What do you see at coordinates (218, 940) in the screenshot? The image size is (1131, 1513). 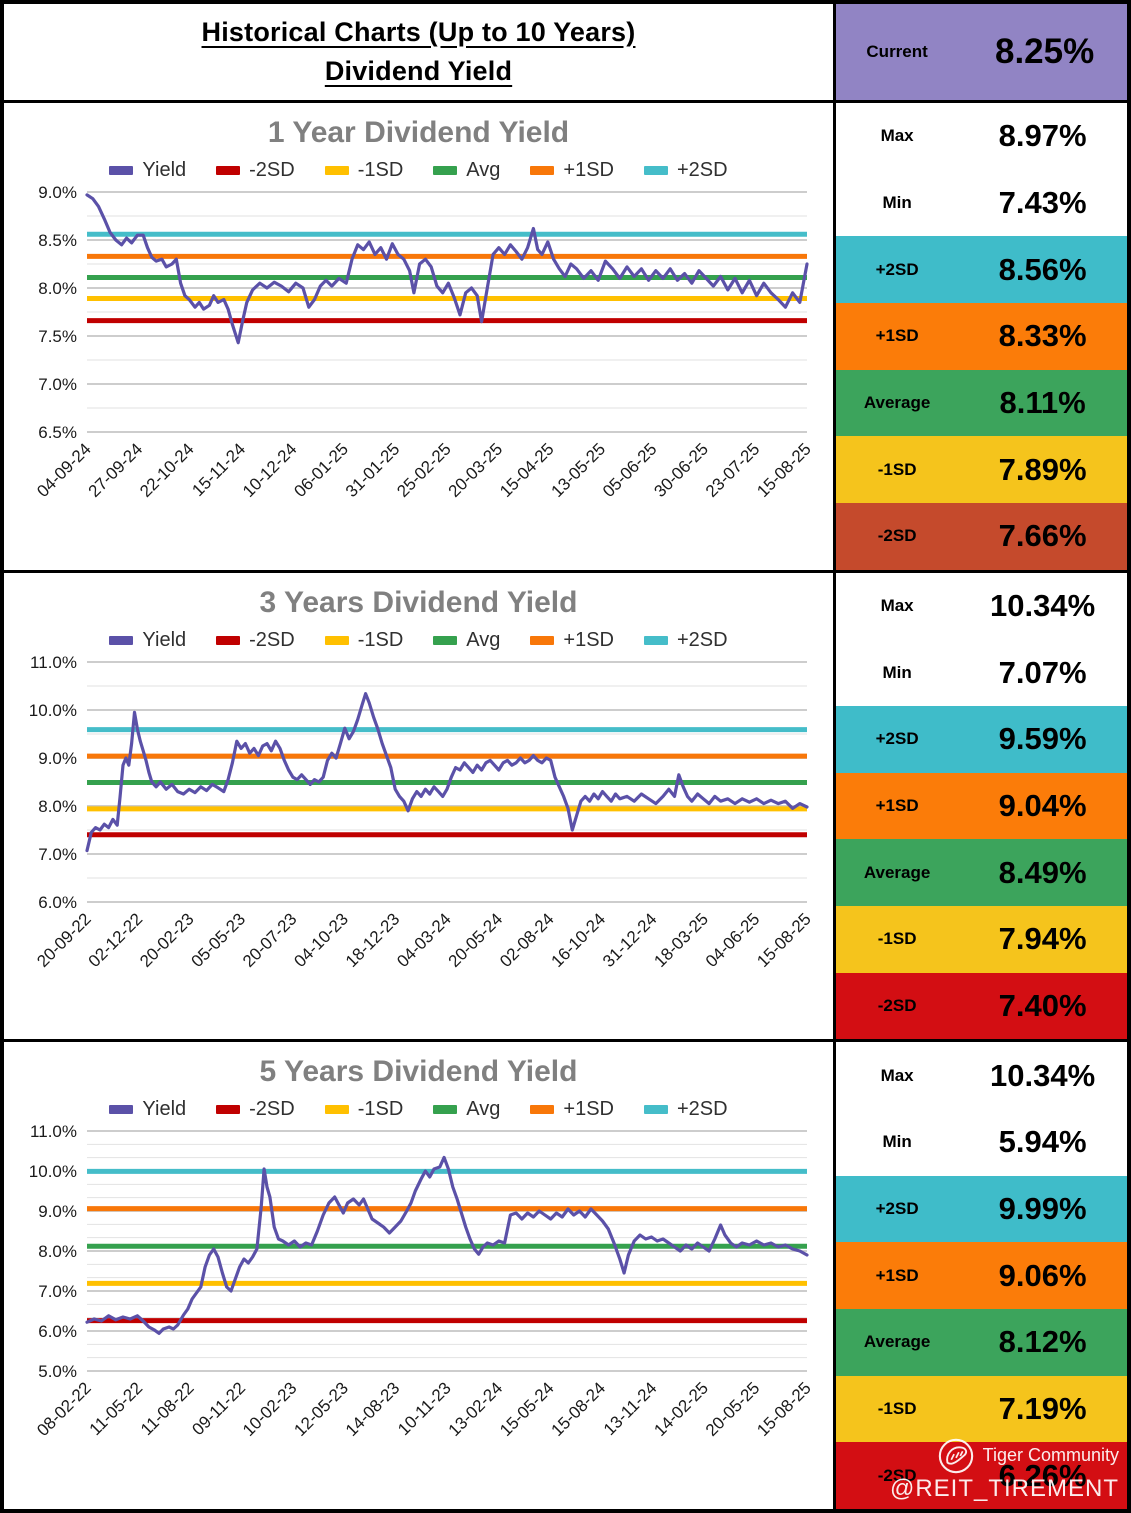 I see `x-tick-label: 05-05-23` at bounding box center [218, 940].